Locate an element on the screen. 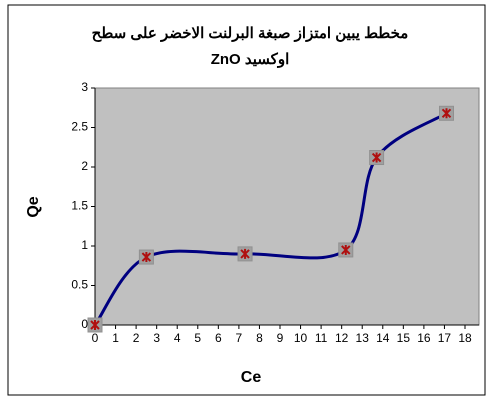  x-tick-label: 8 is located at coordinates (259, 338).